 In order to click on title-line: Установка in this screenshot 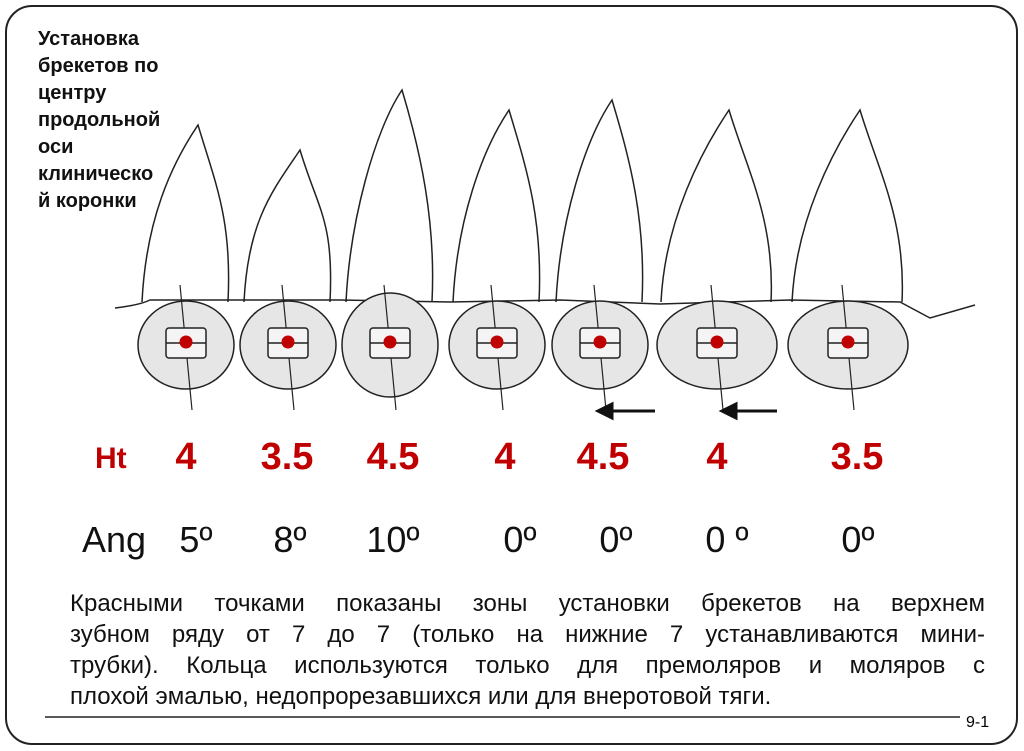, I will do `click(88, 39)`.